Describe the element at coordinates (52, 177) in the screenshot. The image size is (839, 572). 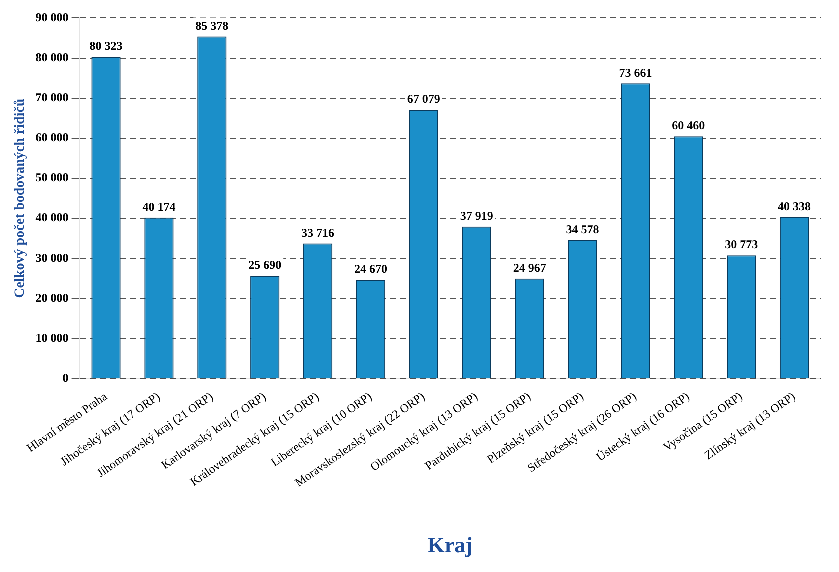
I see `y-tick-label: 50 000` at that location.